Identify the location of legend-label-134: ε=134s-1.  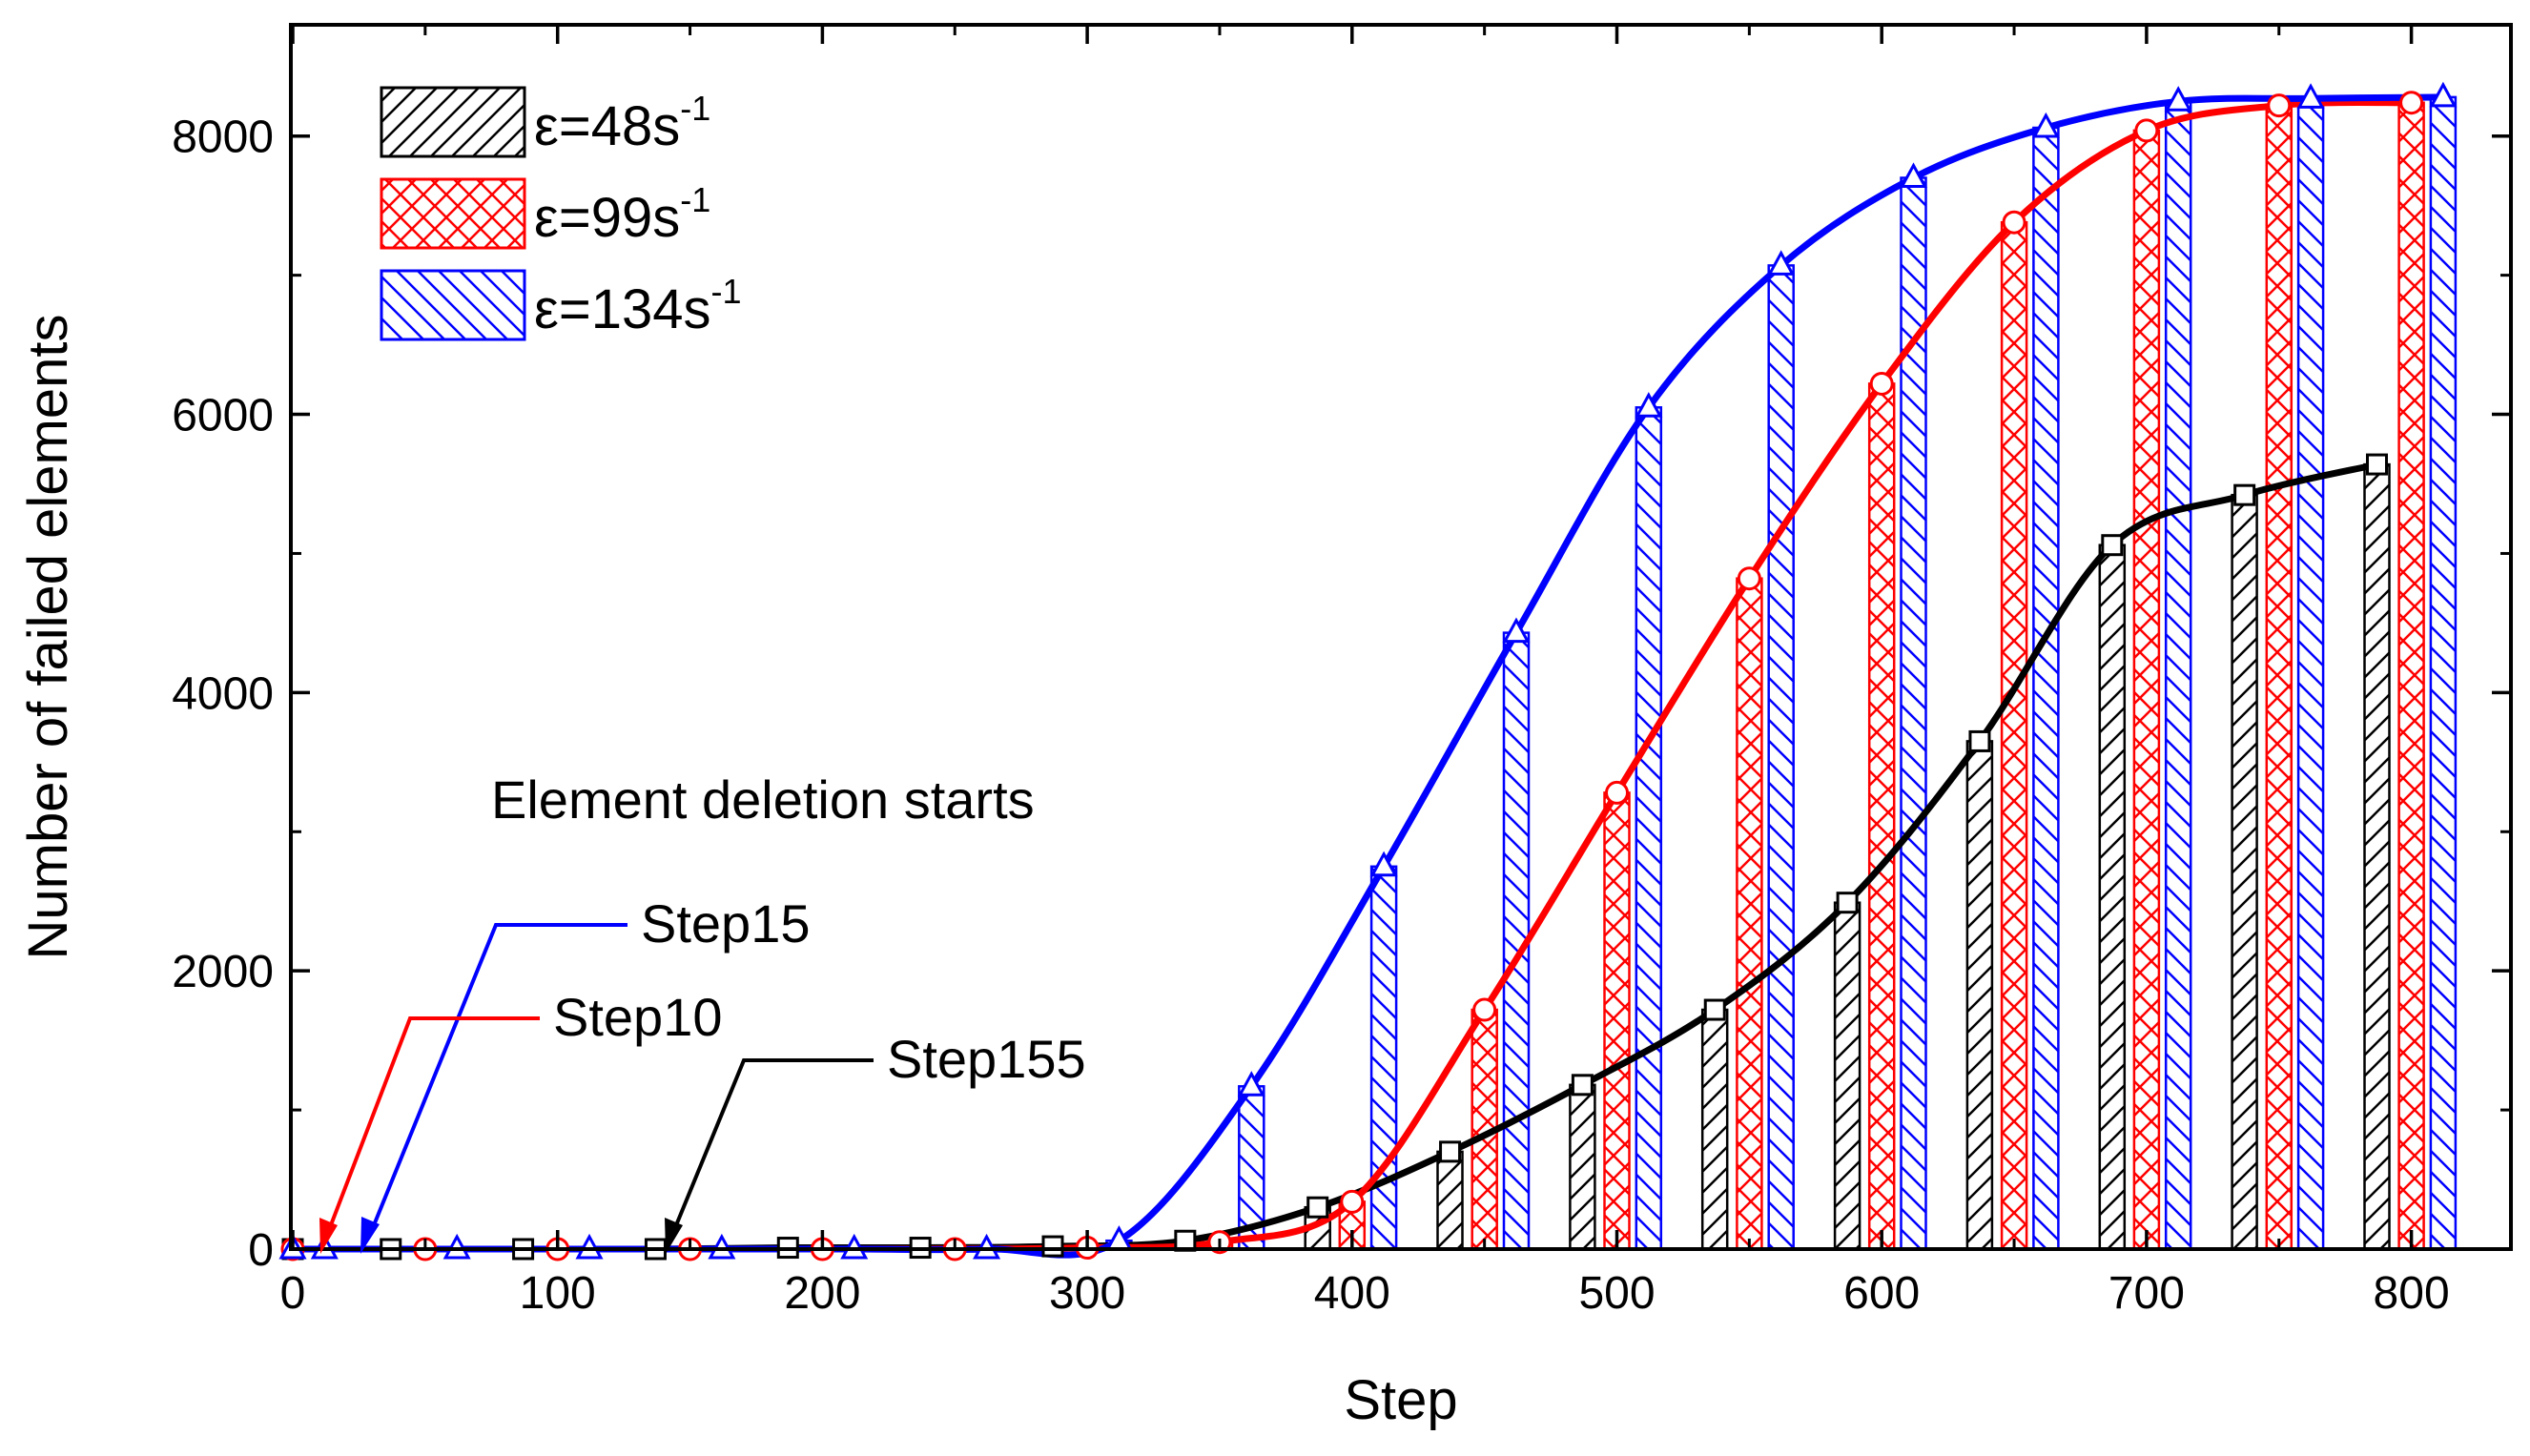
(638, 306).